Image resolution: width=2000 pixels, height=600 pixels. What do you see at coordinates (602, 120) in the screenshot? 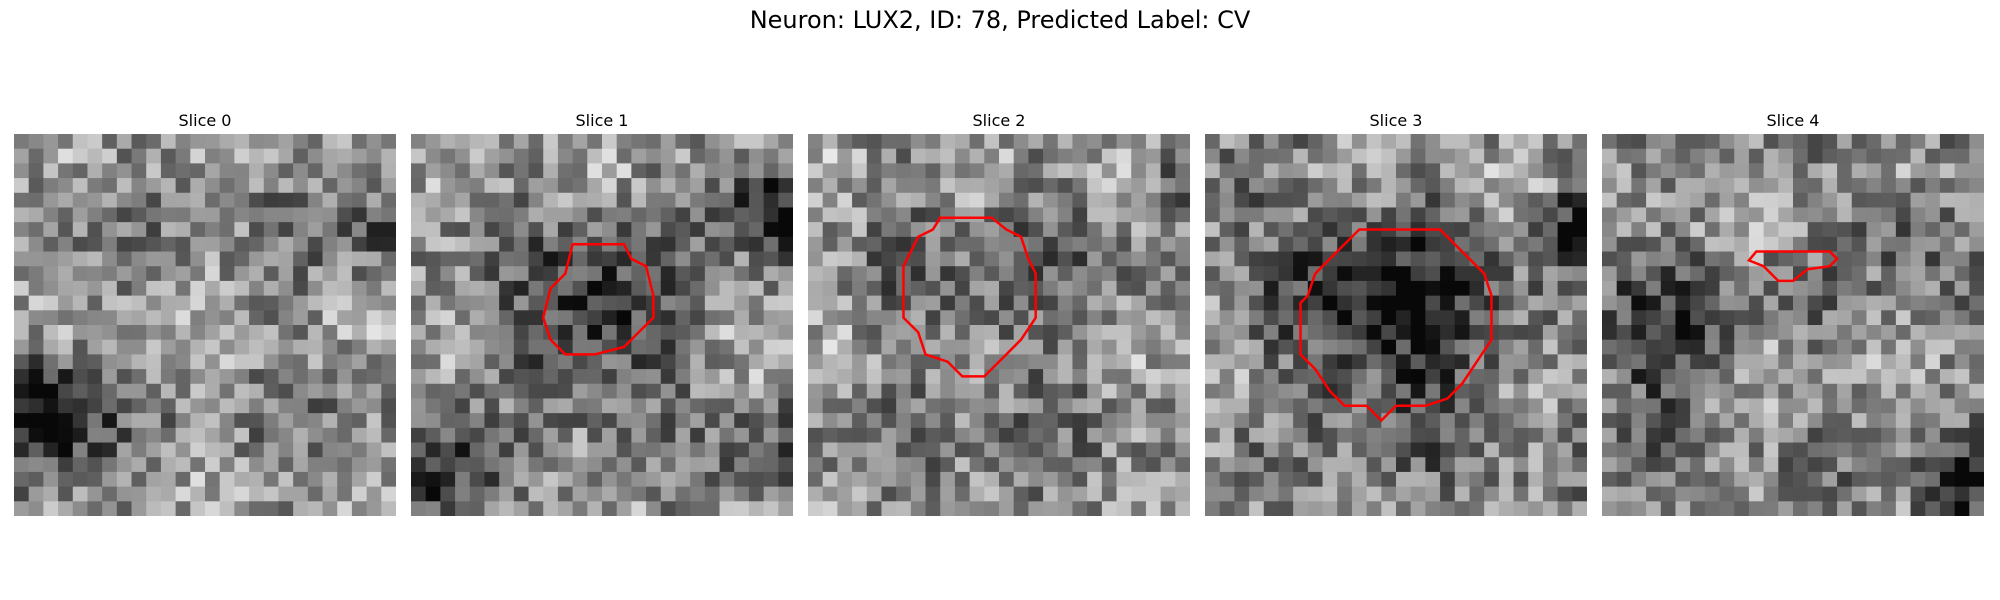
I see `slice-title: Slice 1` at bounding box center [602, 120].